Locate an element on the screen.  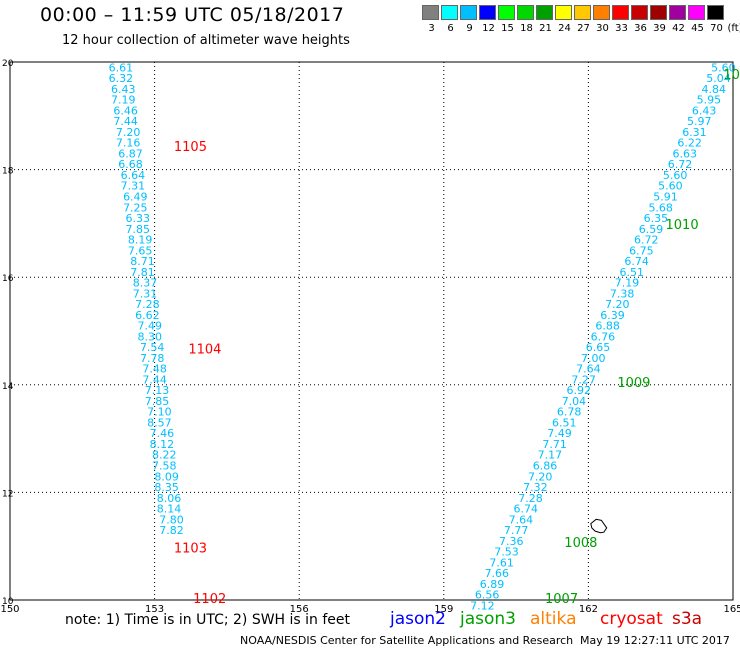
pass-label: 1007 is located at coordinates (561, 599).